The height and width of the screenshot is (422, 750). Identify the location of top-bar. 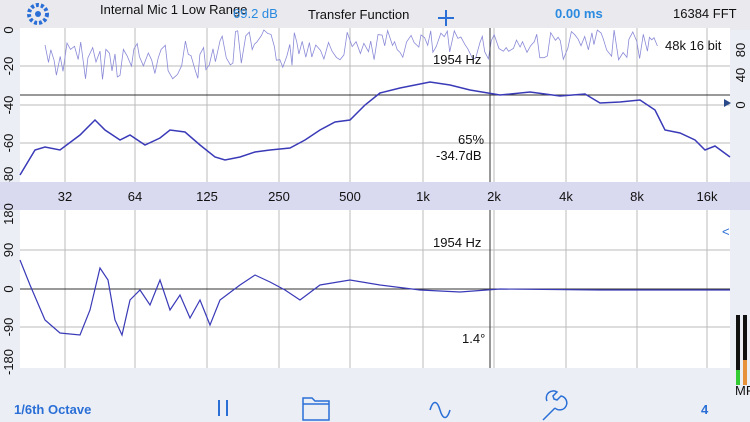
(375, 15).